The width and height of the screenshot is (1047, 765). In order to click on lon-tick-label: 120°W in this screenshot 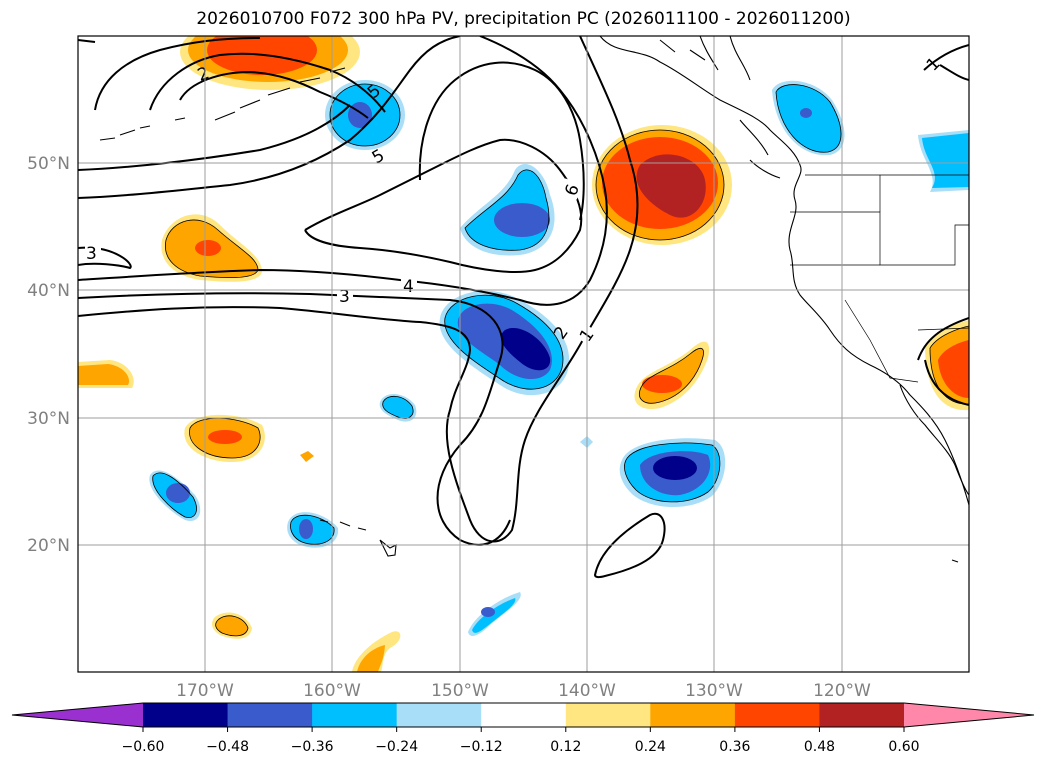, I will do `click(842, 691)`.